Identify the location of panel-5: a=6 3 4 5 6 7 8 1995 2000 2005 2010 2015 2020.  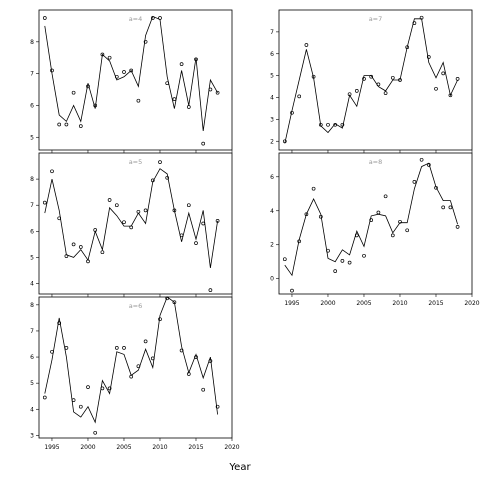
(135, 373).